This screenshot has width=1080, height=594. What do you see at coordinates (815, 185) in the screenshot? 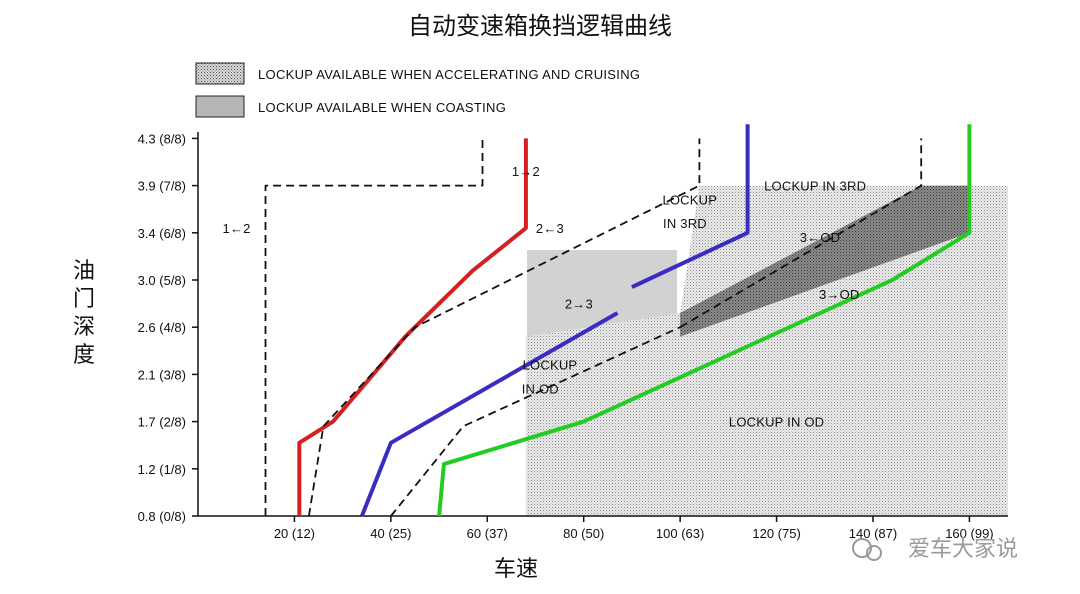
I see `annotation-label: LOCKUP IN 3RD` at bounding box center [815, 185].